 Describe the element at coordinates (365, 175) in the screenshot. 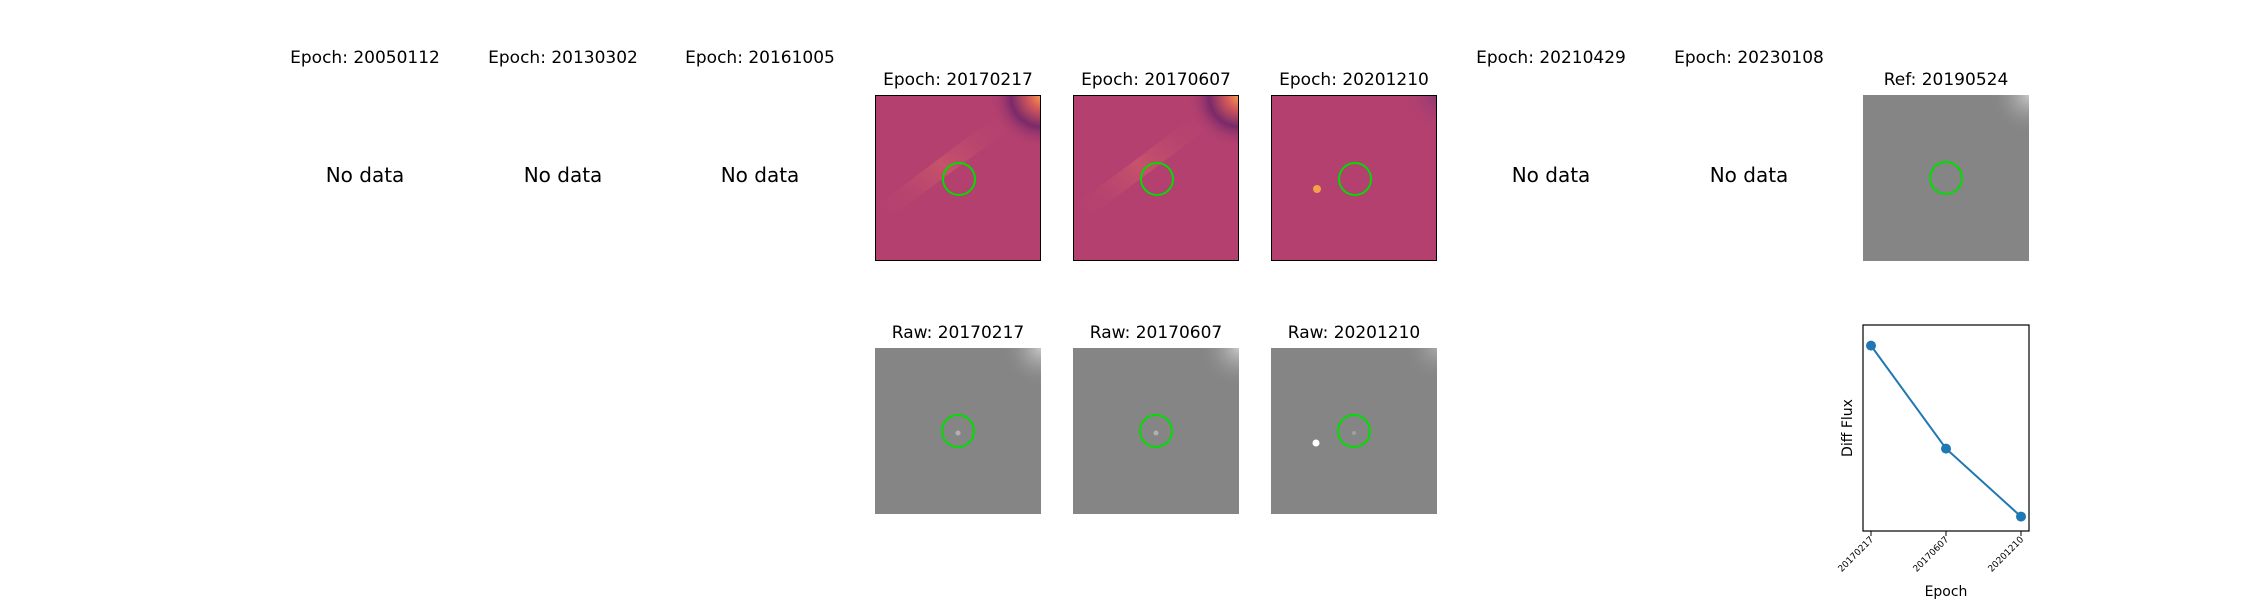

I see `no-data-label-1: No data` at that location.